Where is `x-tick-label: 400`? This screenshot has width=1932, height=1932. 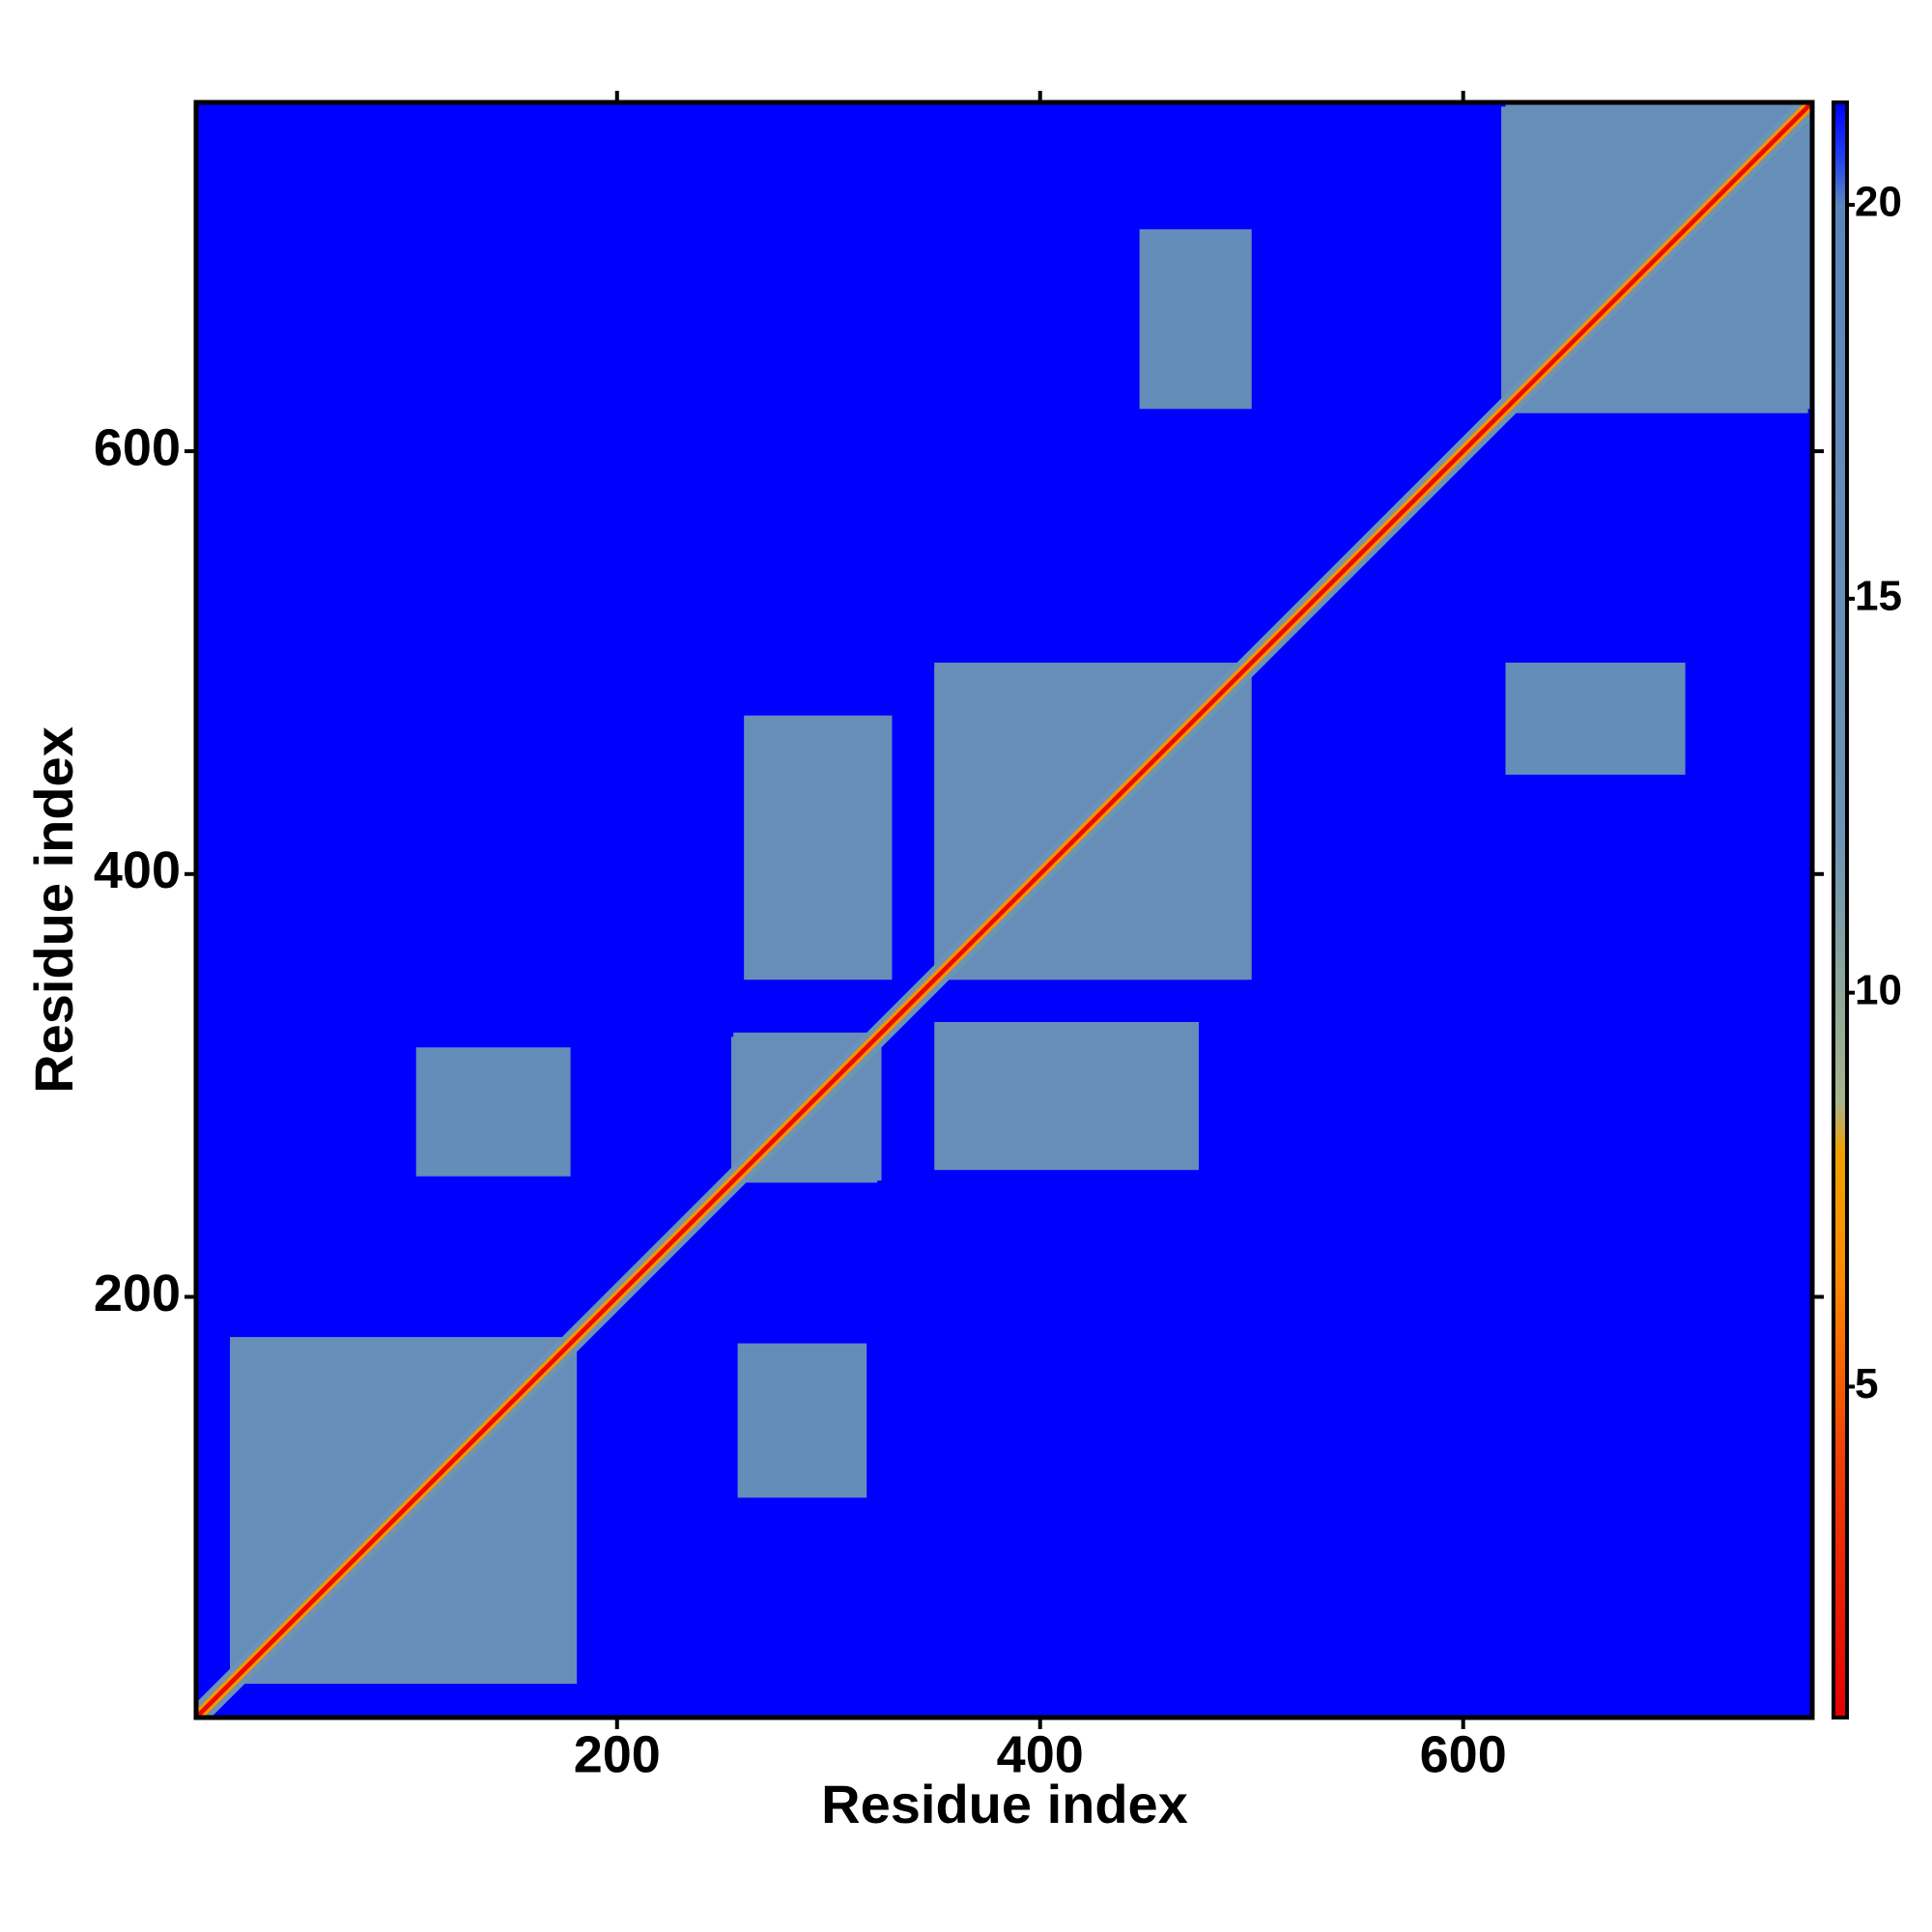 x-tick-label: 400 is located at coordinates (1040, 1754).